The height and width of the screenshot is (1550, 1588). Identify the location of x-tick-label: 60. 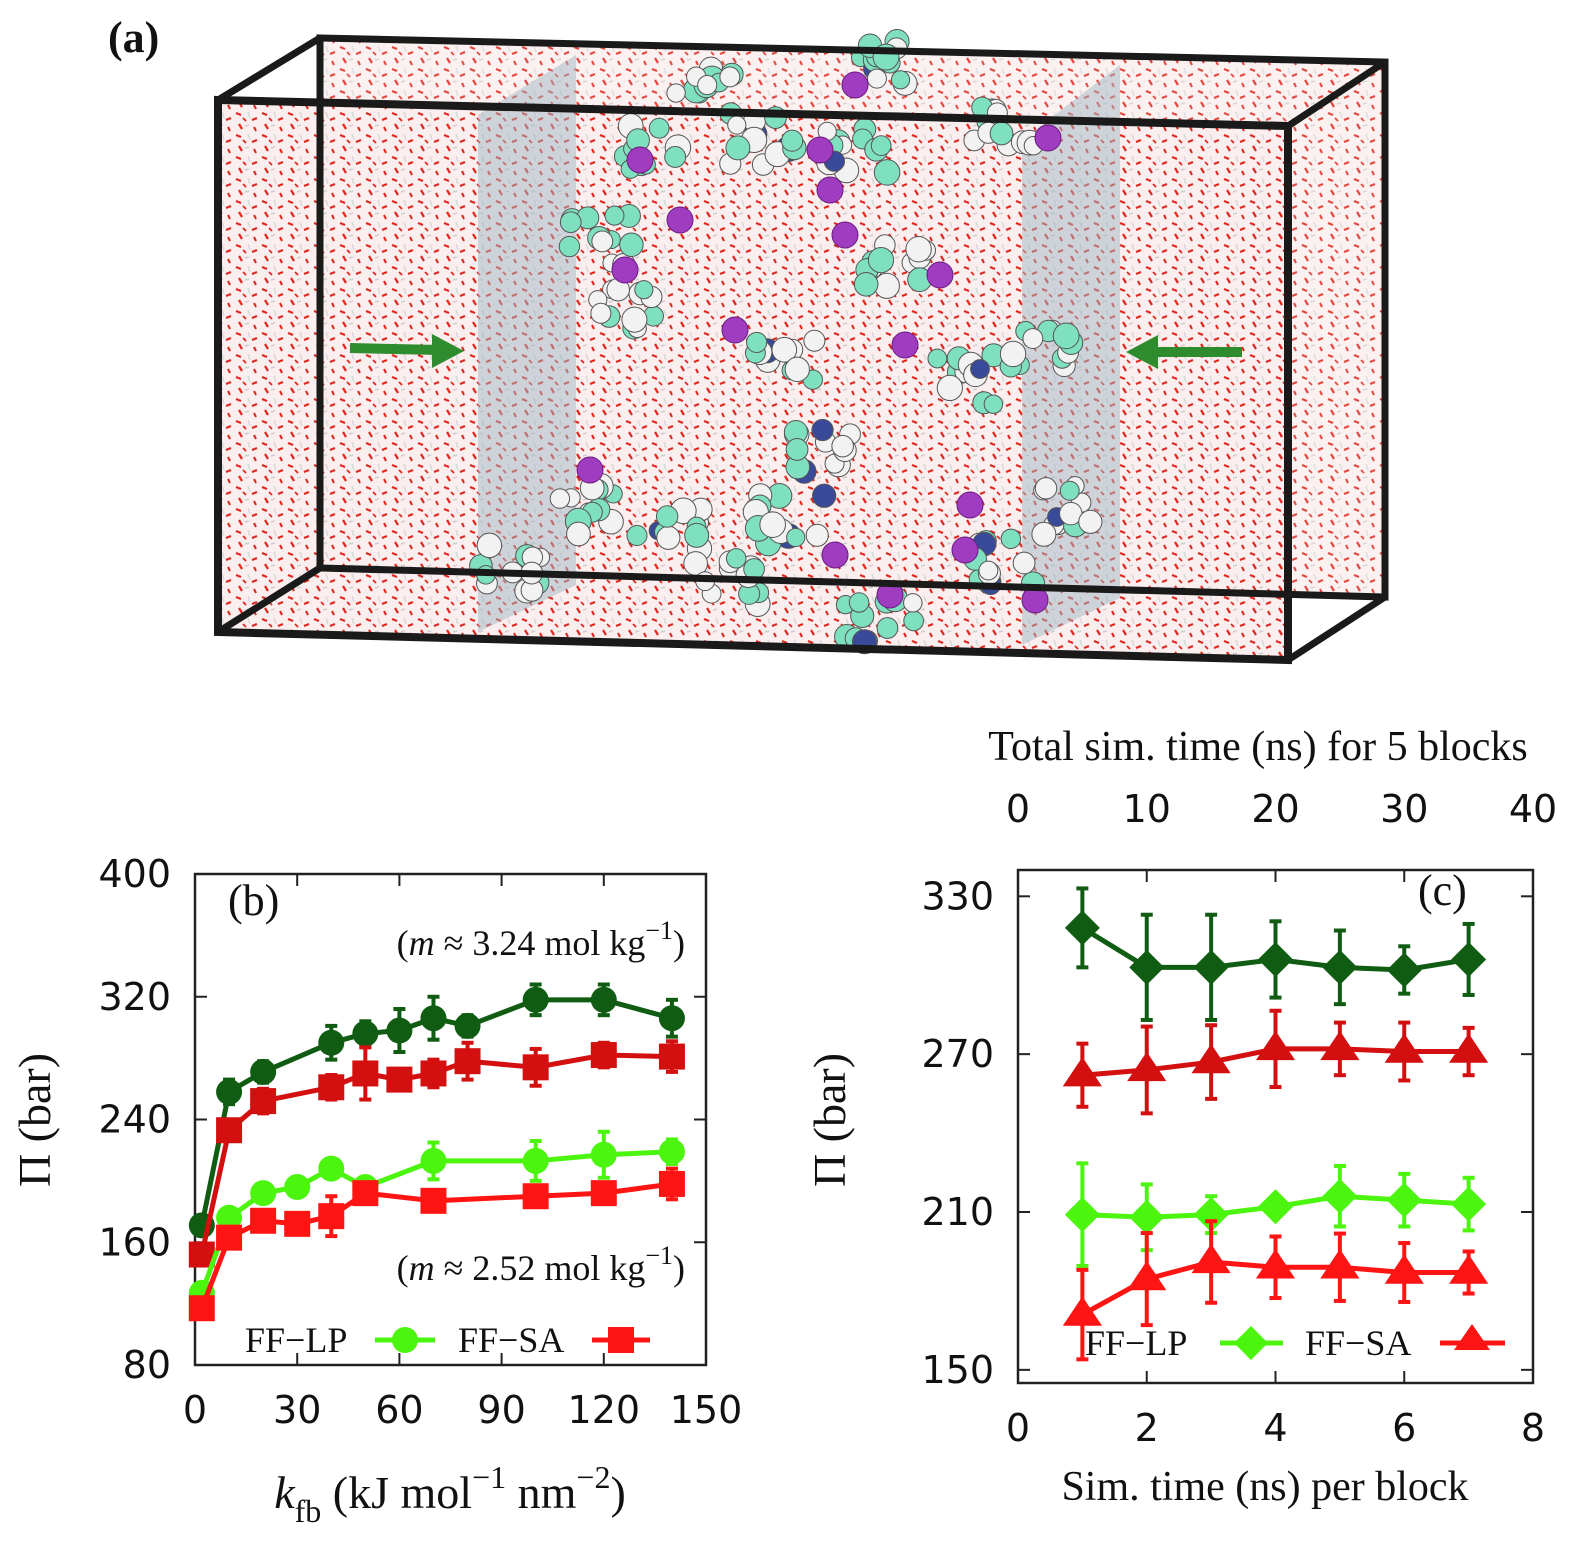
(399, 1410).